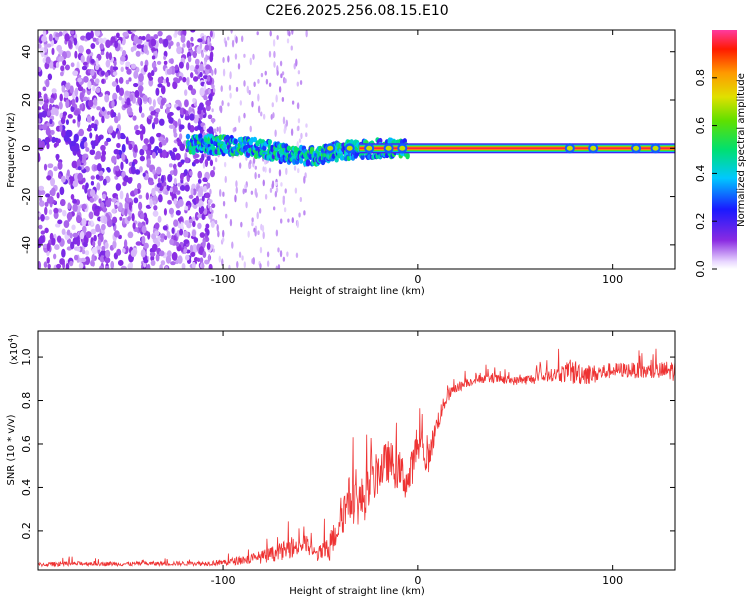  I want to click on colorbar-tick-label: 0.8, so click(700, 78).